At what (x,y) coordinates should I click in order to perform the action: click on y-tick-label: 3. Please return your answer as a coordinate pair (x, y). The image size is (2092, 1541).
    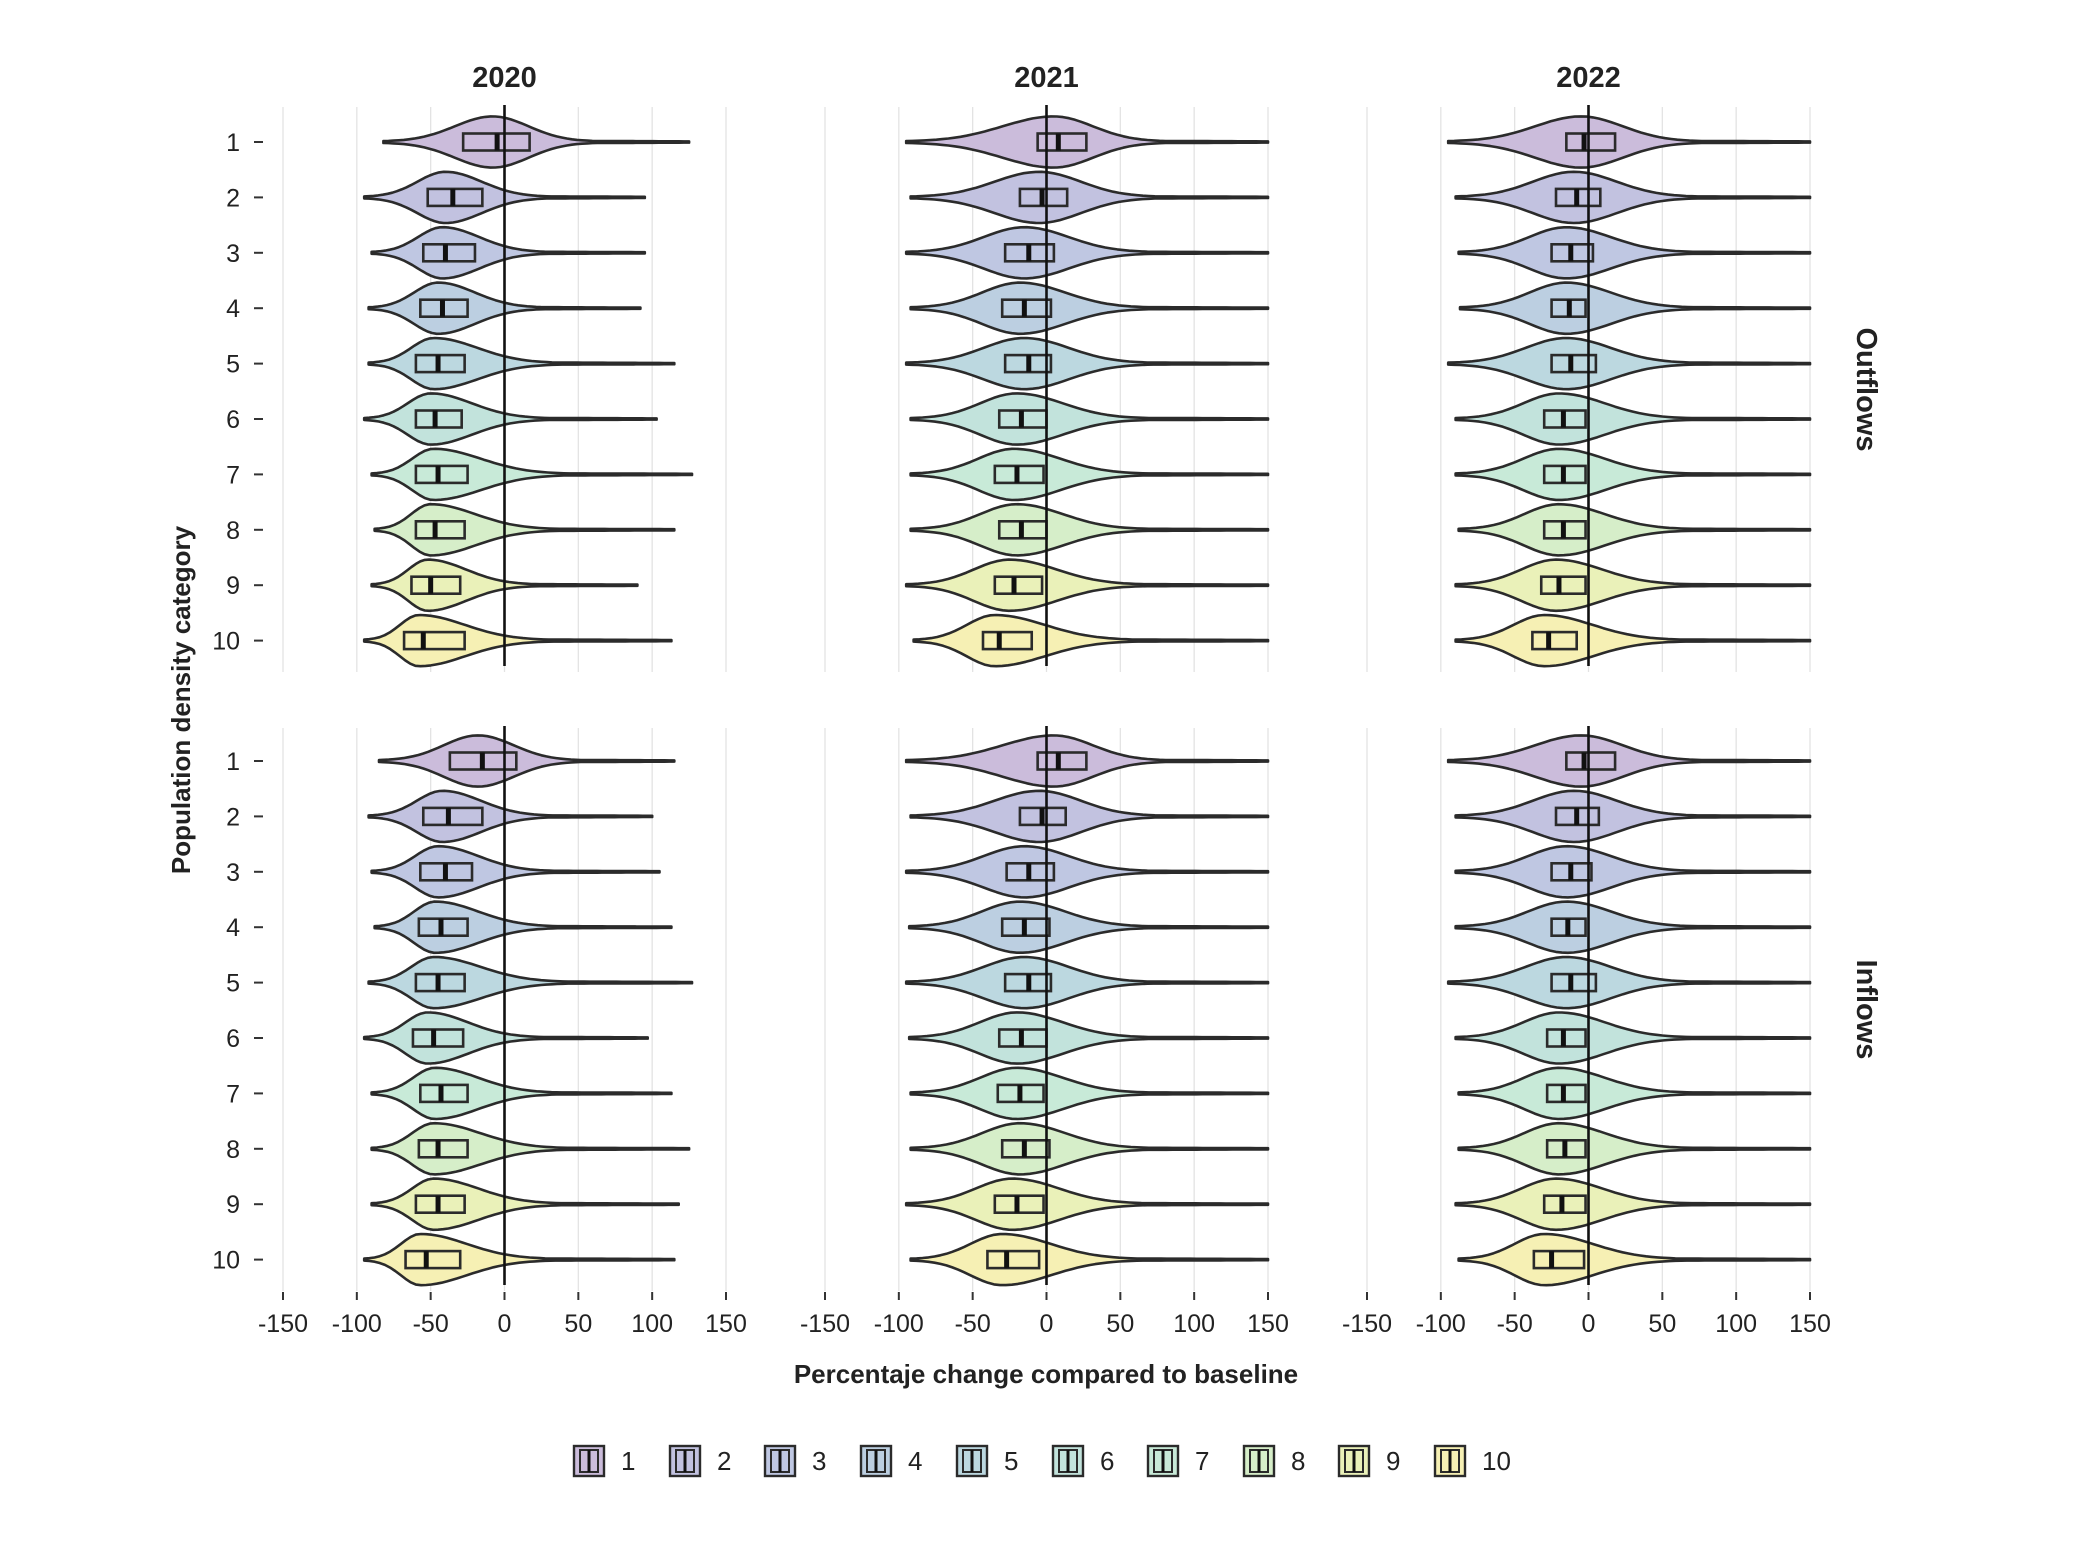
    Looking at the image, I should click on (233, 254).